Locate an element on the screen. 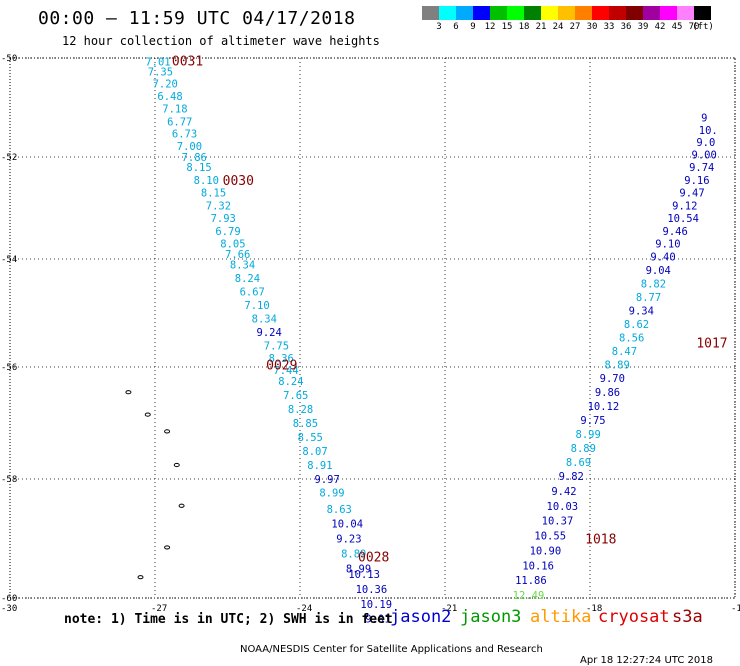  wave-height-value: 10.12 is located at coordinates (604, 407).